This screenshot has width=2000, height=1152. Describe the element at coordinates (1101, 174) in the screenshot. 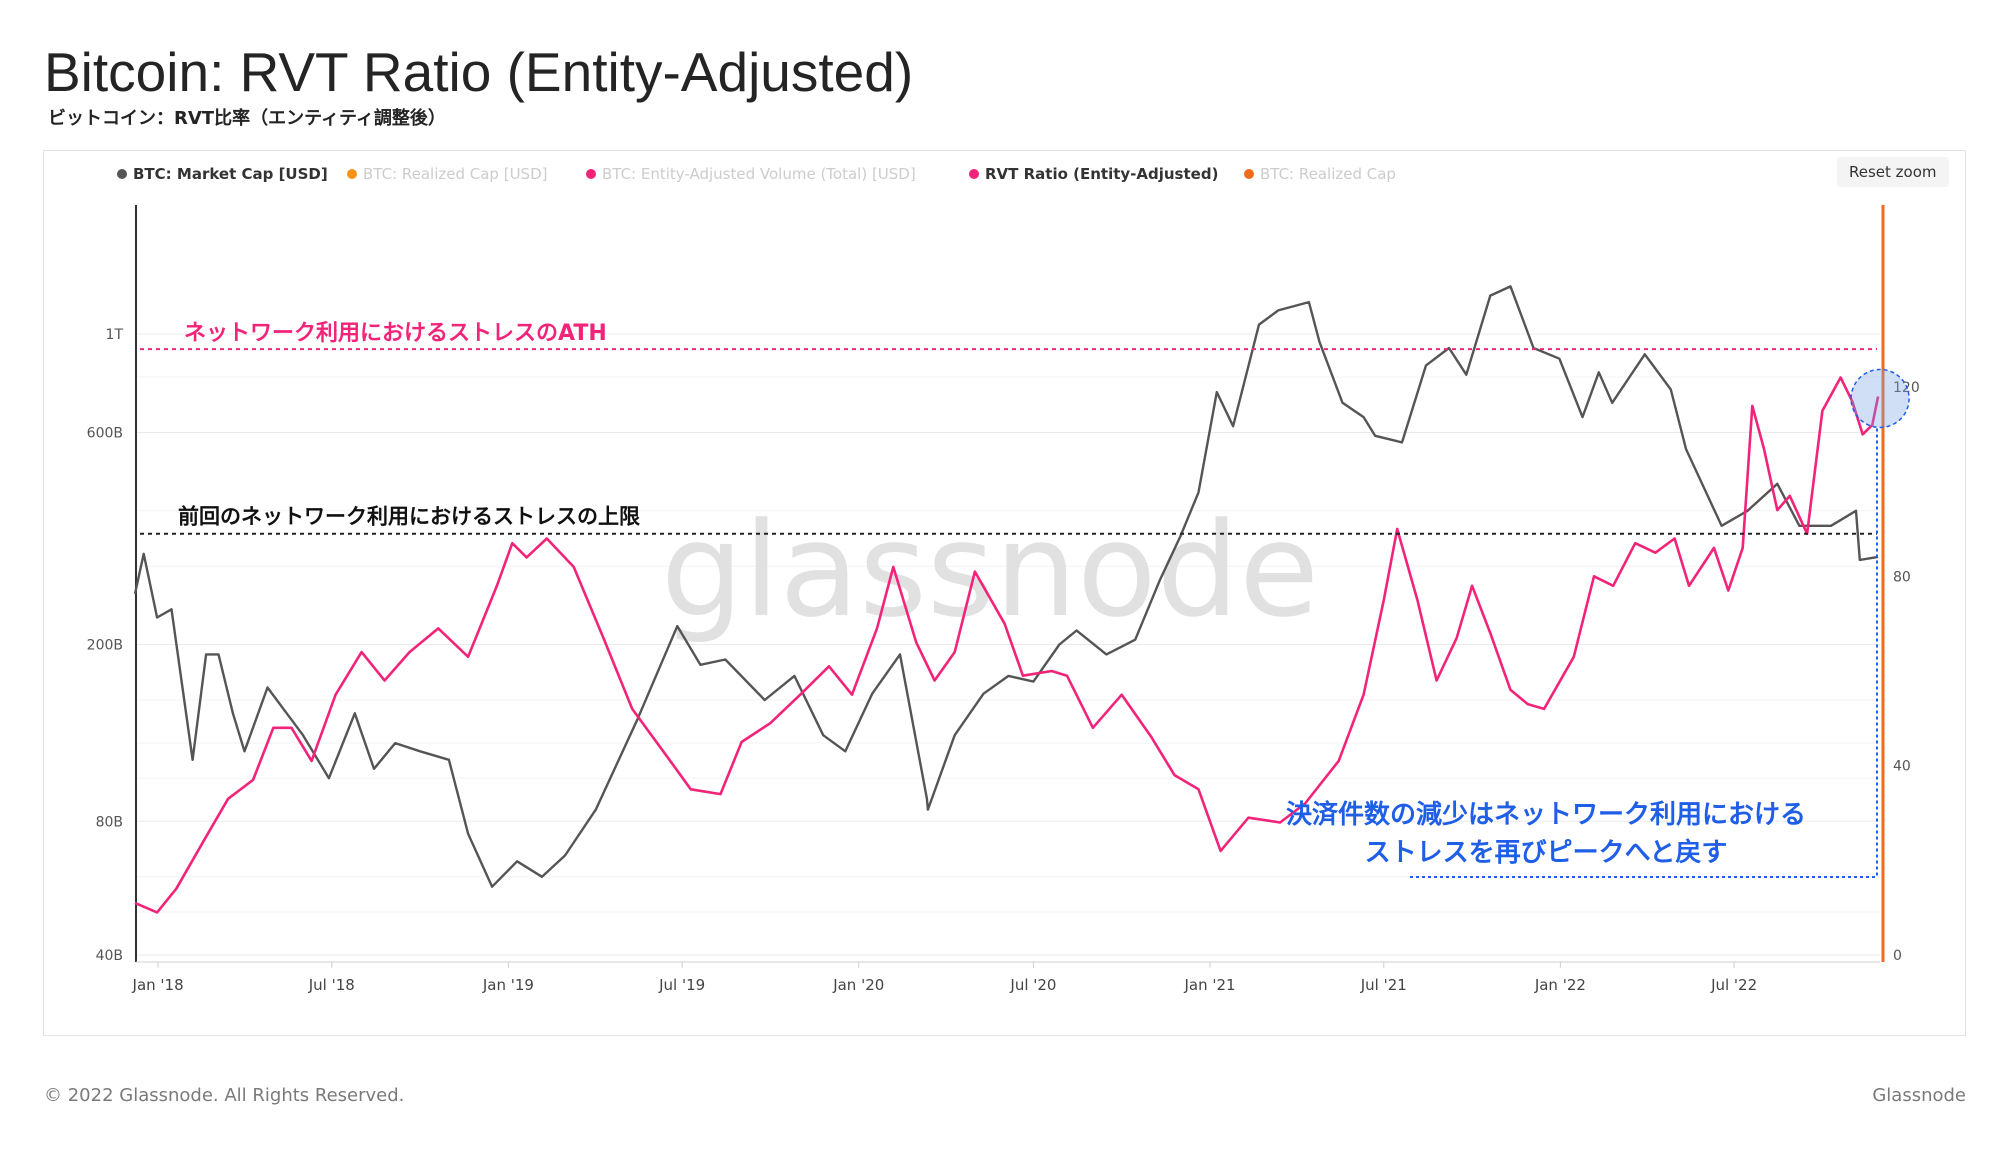

I see `legend-item: RVT Ratio (Entity-Adjusted)` at that location.